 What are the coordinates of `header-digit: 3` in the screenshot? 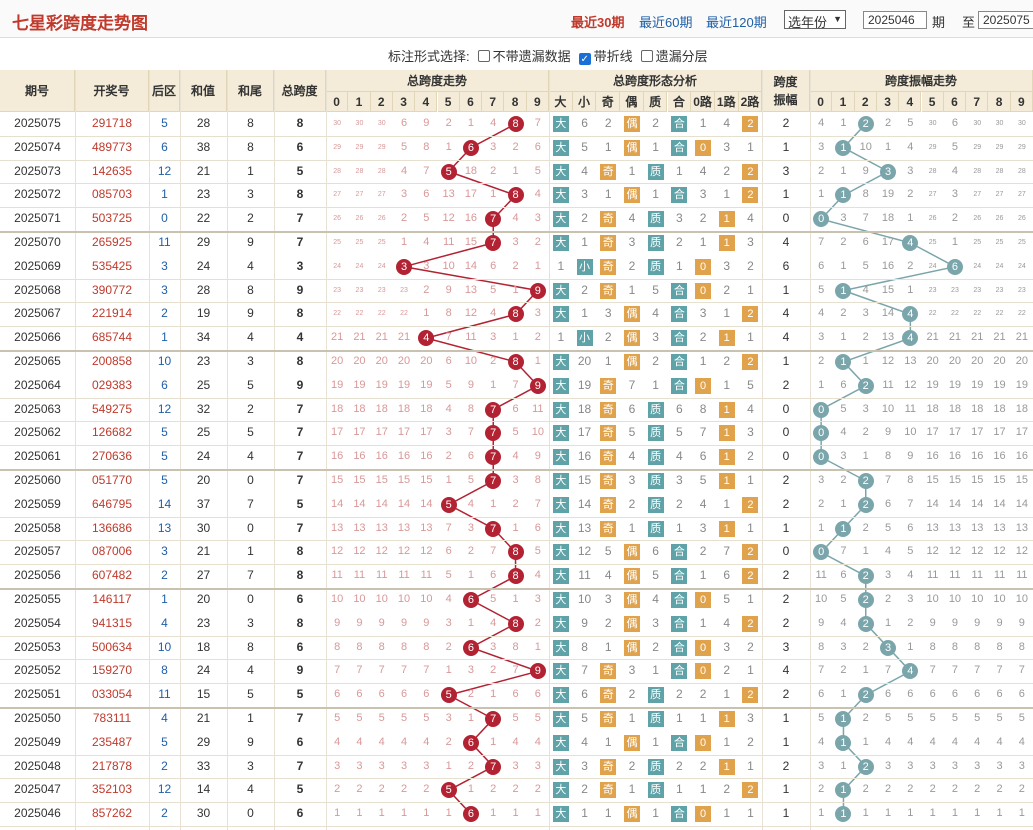 It's located at (404, 102).